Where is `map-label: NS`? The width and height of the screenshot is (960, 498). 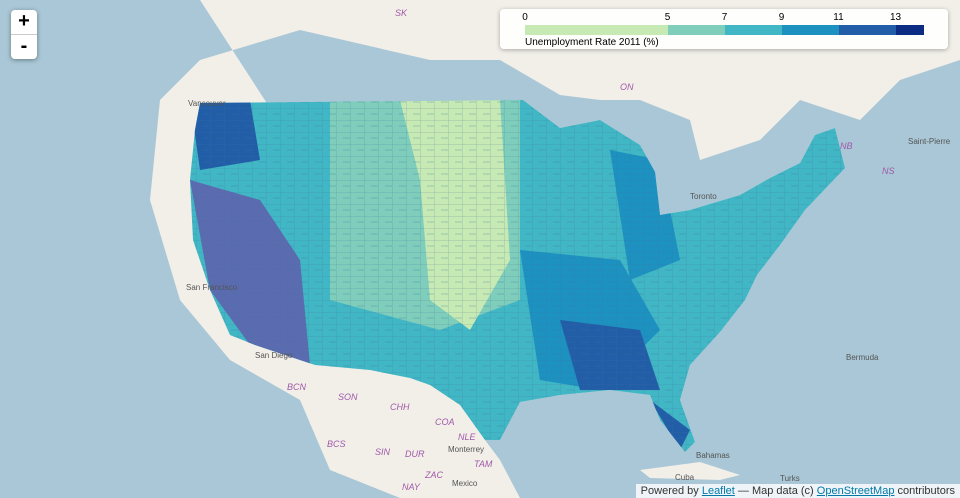 map-label: NS is located at coordinates (888, 171).